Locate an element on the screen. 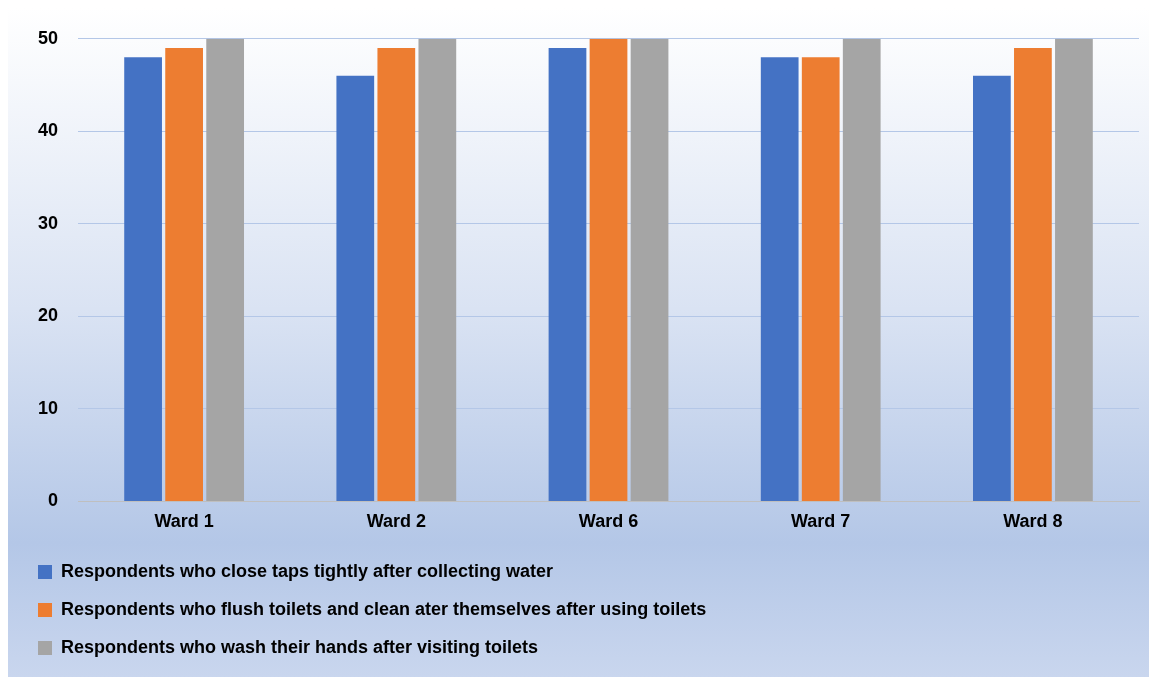  x-tick-label: Ward 8 is located at coordinates (1033, 521).